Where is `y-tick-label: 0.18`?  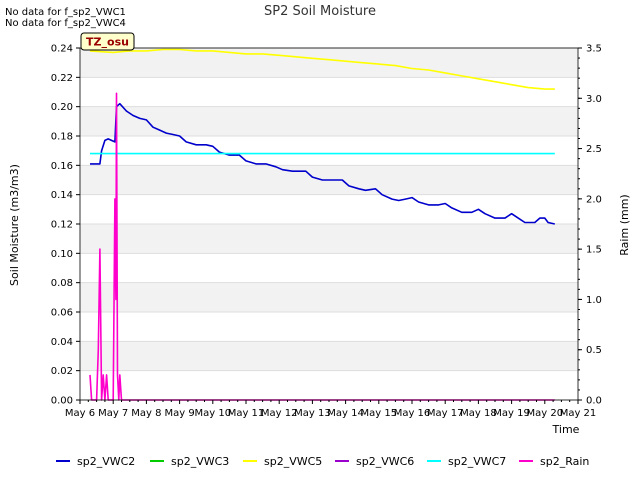
y-tick-label: 0.18 is located at coordinates (62, 137).